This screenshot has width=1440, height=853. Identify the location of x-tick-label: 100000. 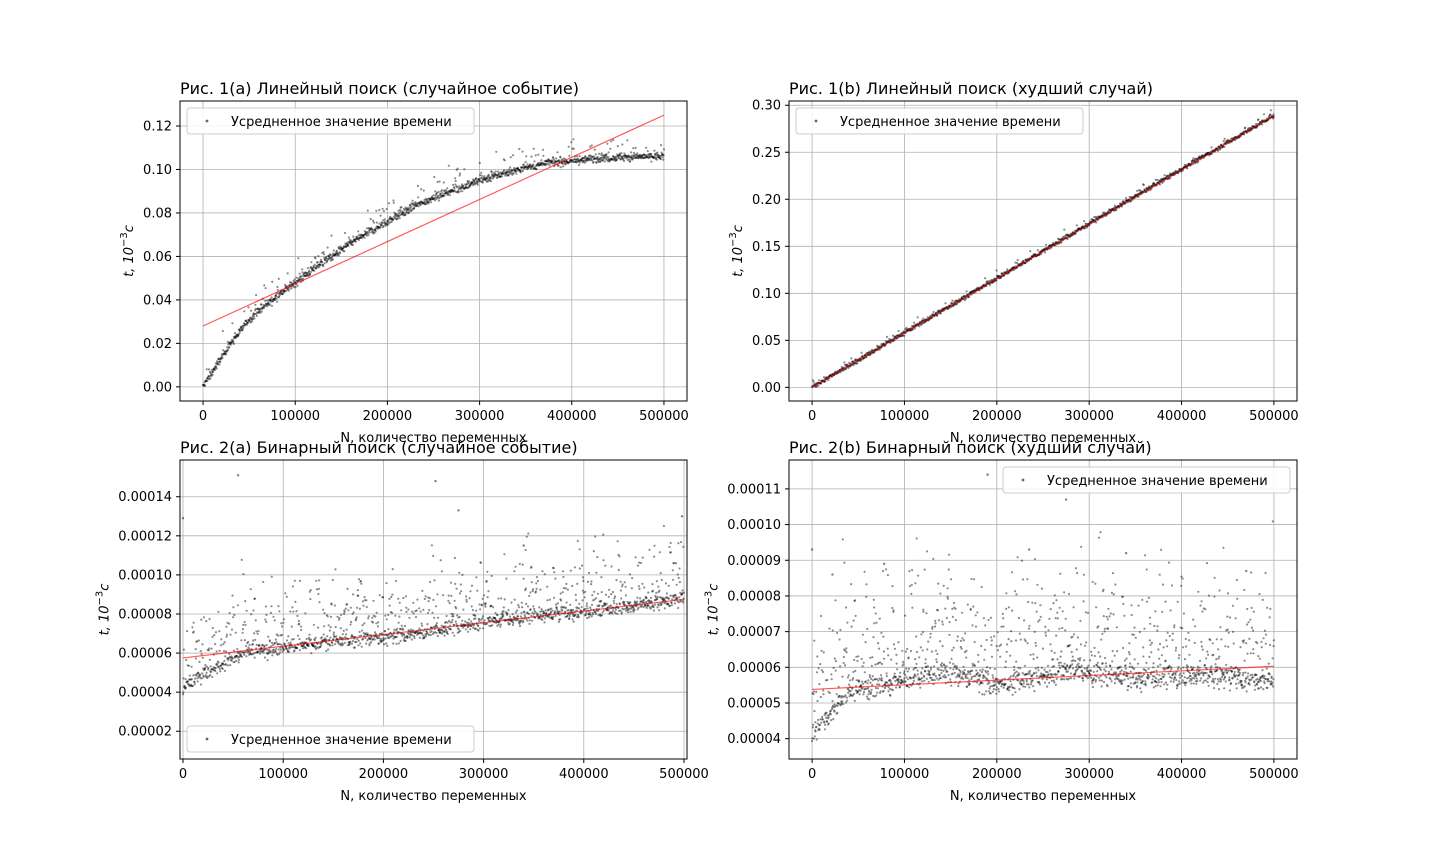
(295, 416).